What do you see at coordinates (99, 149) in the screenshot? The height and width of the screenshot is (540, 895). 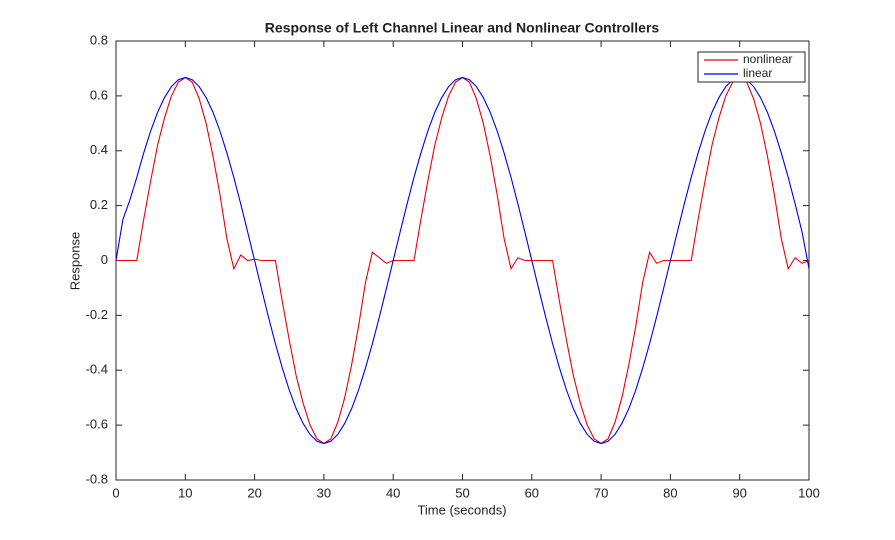 I see `y-tick-label: 0.4` at bounding box center [99, 149].